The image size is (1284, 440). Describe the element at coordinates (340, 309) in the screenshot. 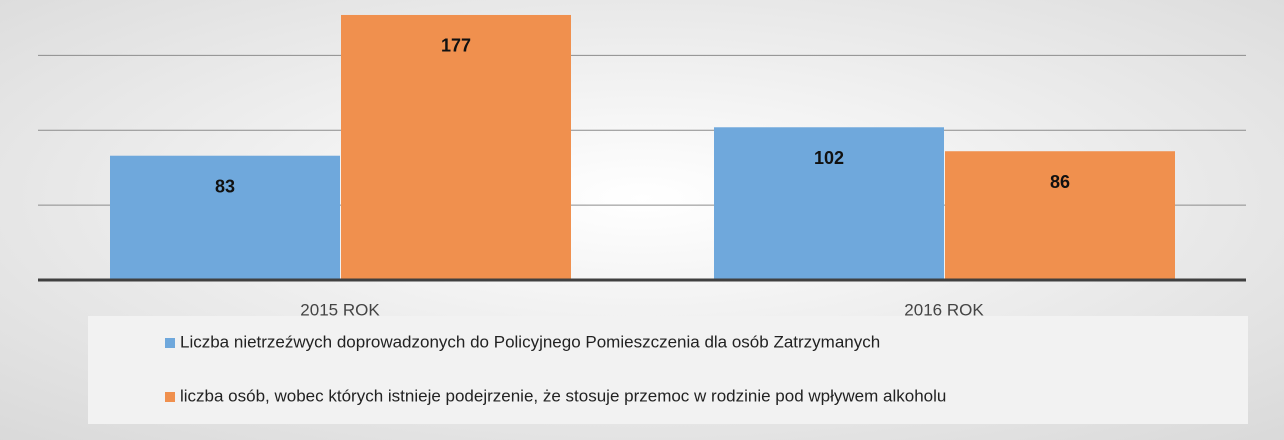

I see `x-tick-label: 2015 ROK` at that location.